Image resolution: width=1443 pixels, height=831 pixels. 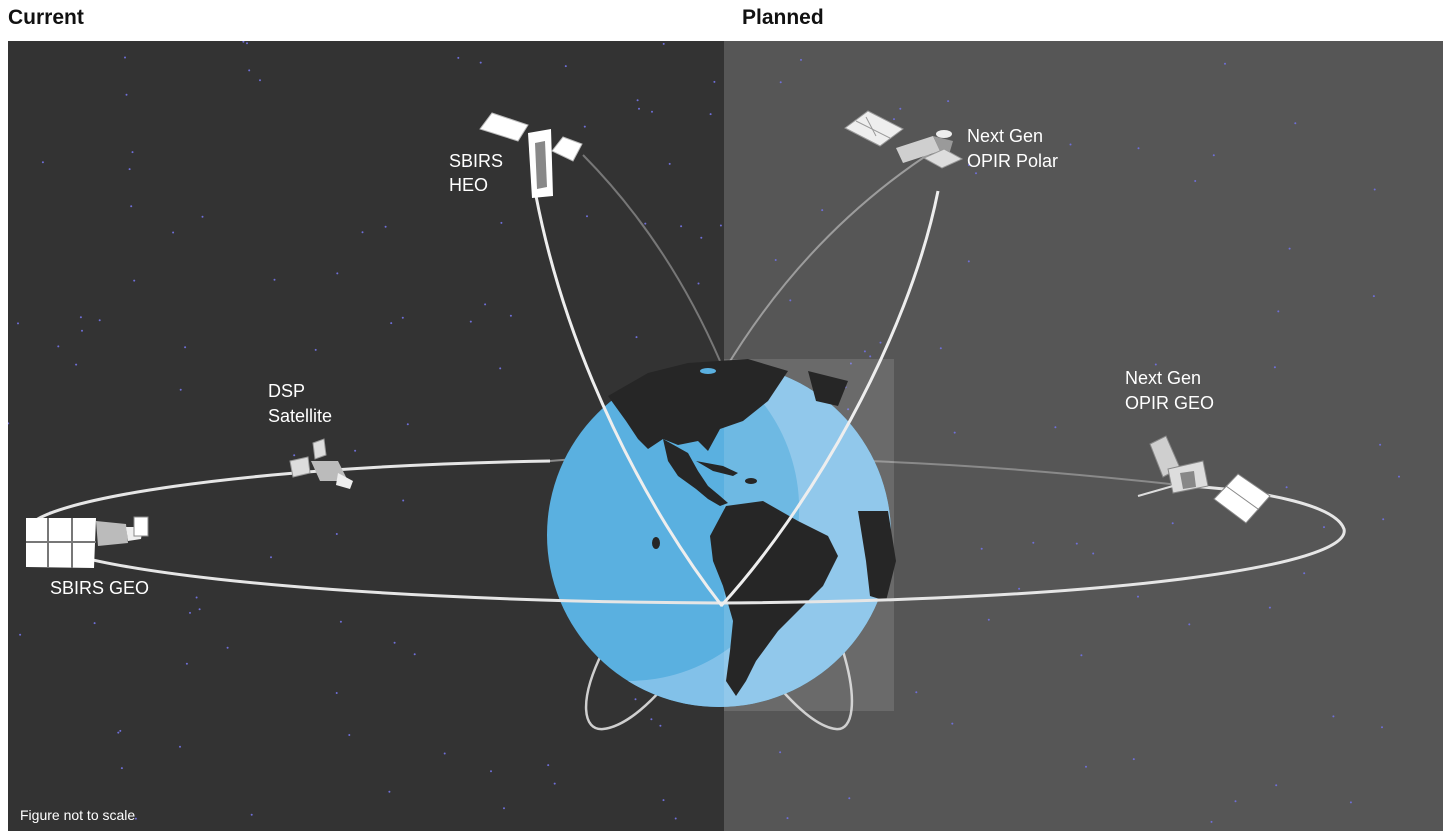 What do you see at coordinates (87, 542) in the screenshot?
I see `sbirs-geo-satellite` at bounding box center [87, 542].